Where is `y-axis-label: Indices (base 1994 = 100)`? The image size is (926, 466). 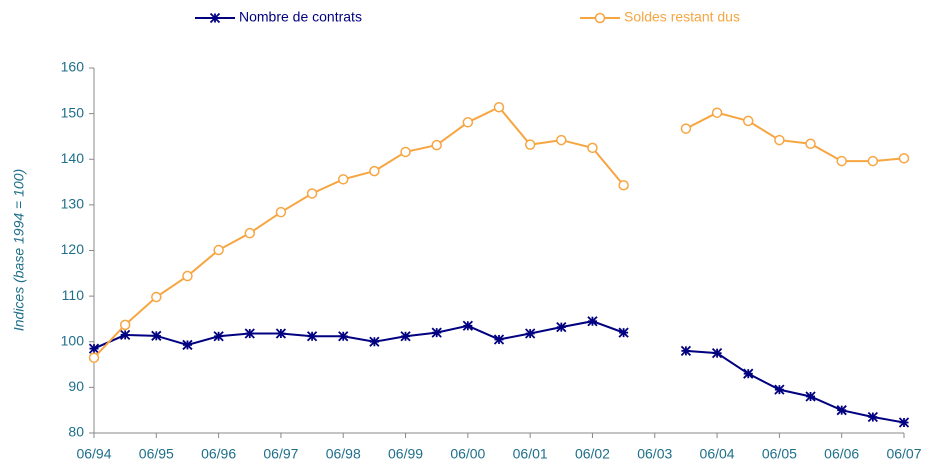 y-axis-label: Indices (base 1994 = 100) is located at coordinates (19, 250).